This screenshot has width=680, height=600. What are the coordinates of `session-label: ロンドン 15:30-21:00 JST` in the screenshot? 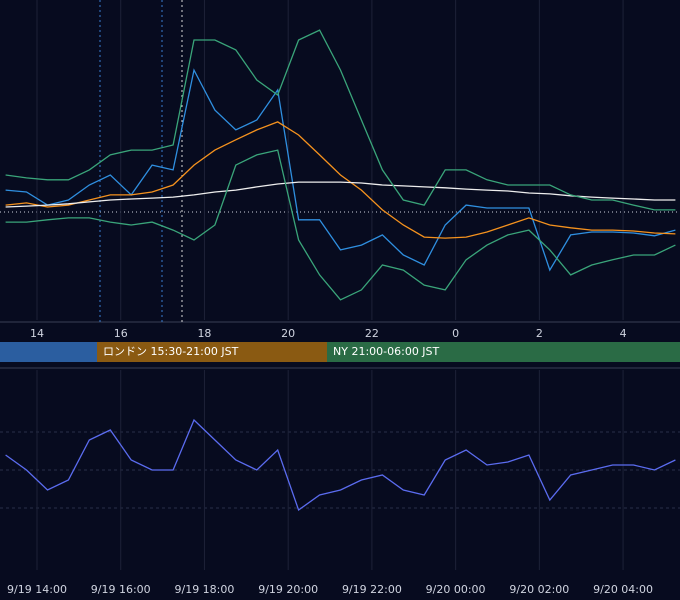 It's located at (171, 351).